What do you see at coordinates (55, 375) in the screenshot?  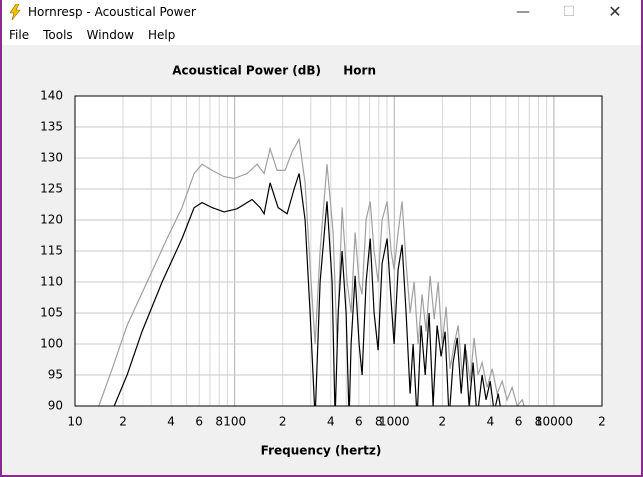 I see `y-tick-label: 95` at bounding box center [55, 375].